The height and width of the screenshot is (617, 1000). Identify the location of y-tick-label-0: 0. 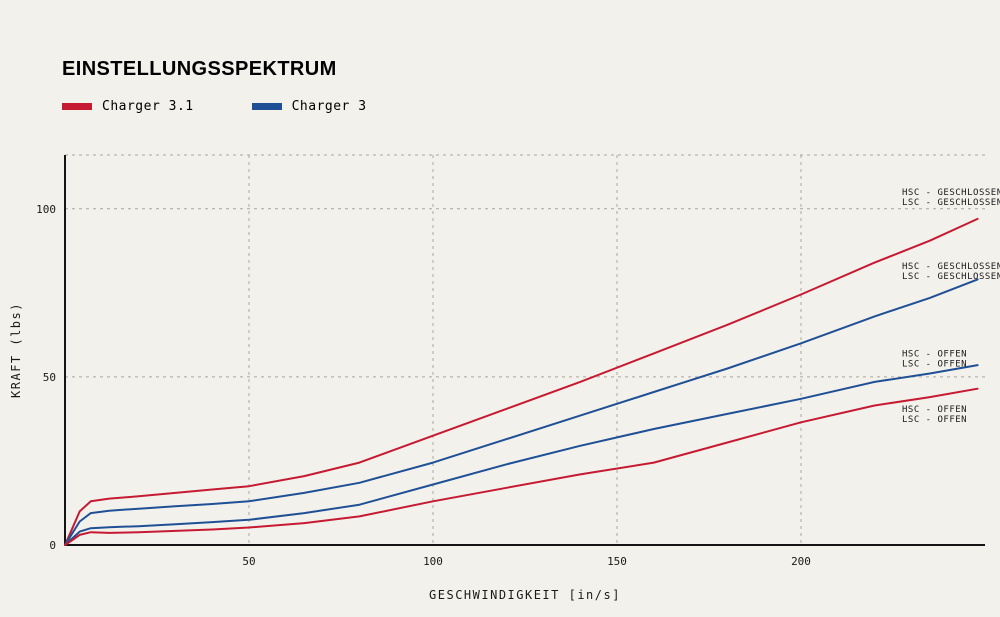
(52, 545).